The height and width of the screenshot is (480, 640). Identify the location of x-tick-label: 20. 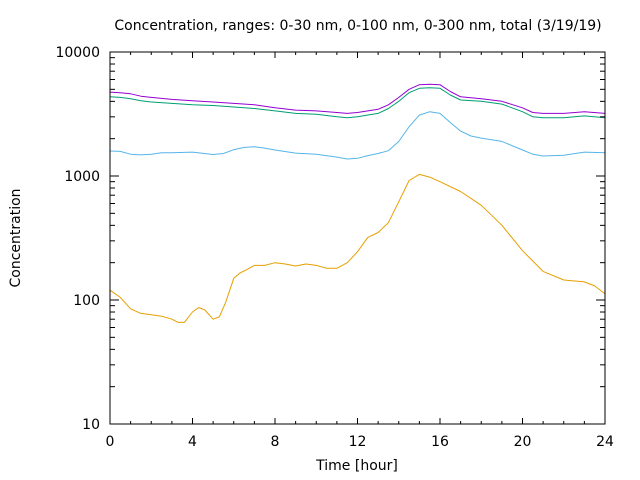
(523, 442).